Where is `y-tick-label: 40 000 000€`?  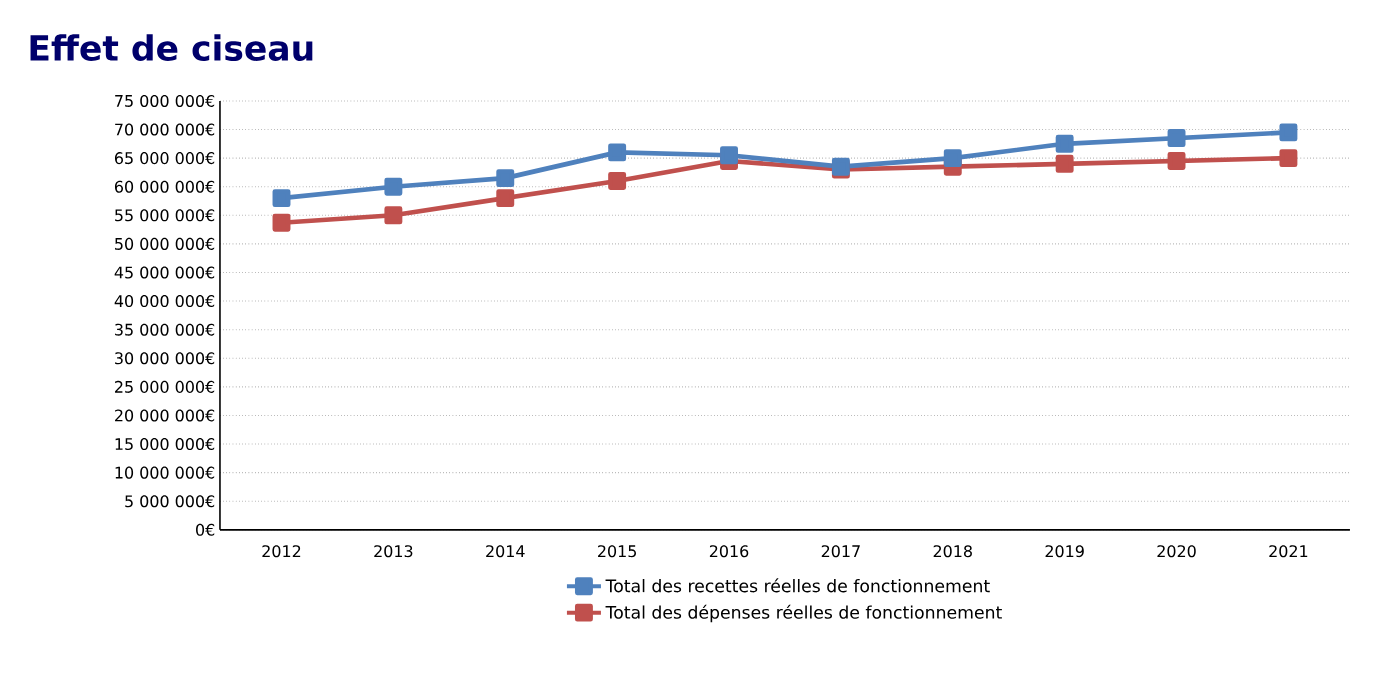 y-tick-label: 40 000 000€ is located at coordinates (164, 301).